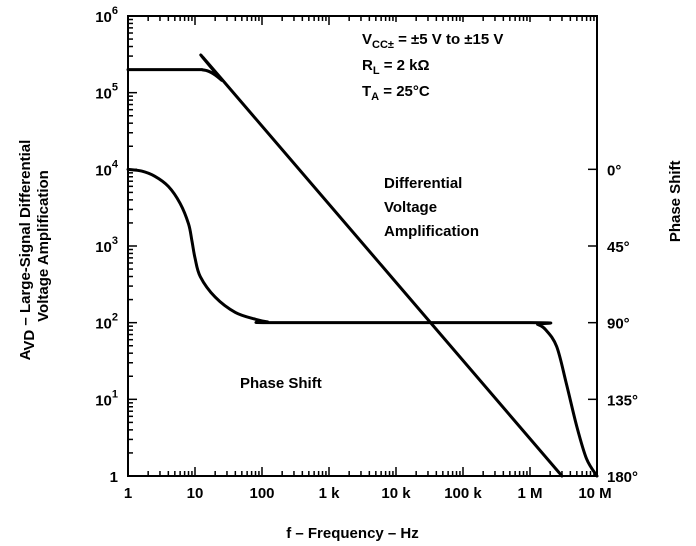 The width and height of the screenshot is (696, 546). I want to click on condition-line: VCC± = ±5 V to ±15 V, so click(432, 41).